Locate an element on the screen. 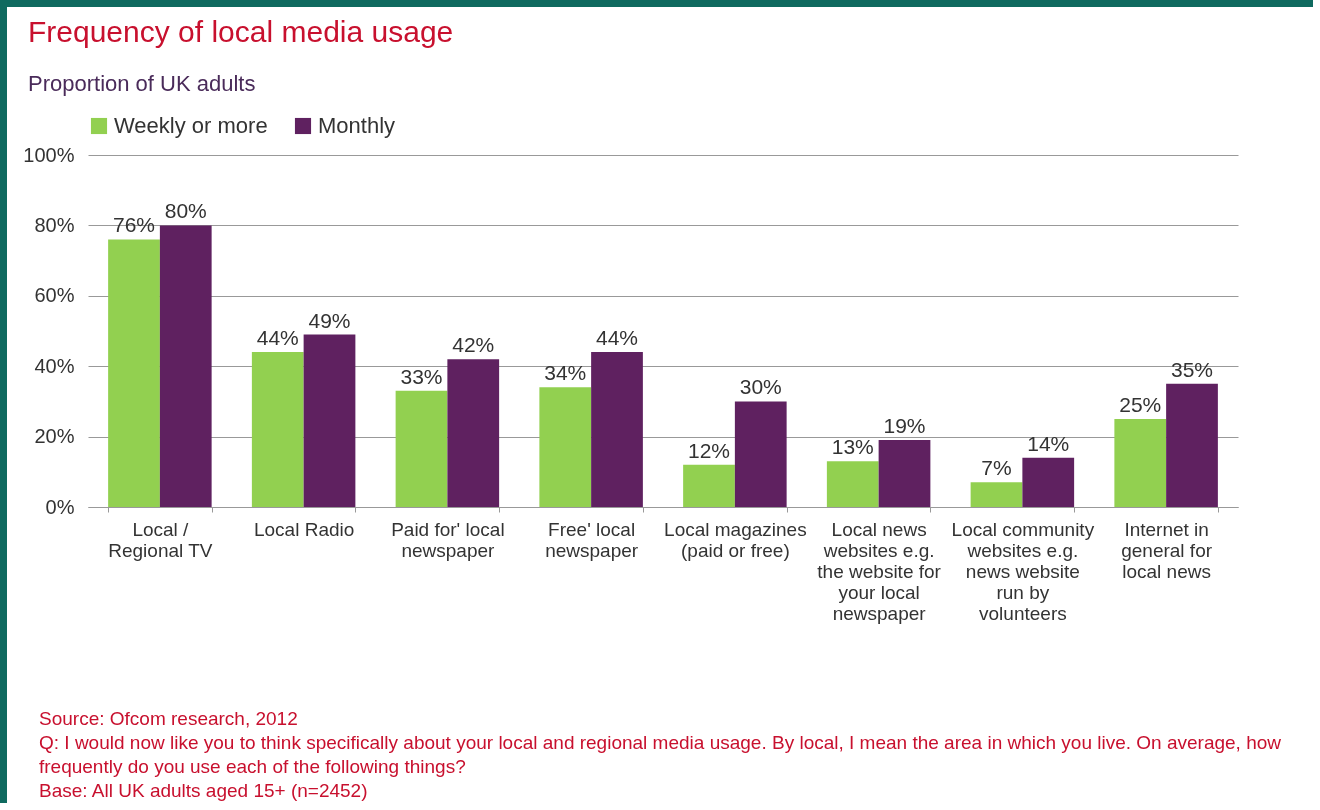  x-tick-label: Local / Regional TV is located at coordinates (160, 539).